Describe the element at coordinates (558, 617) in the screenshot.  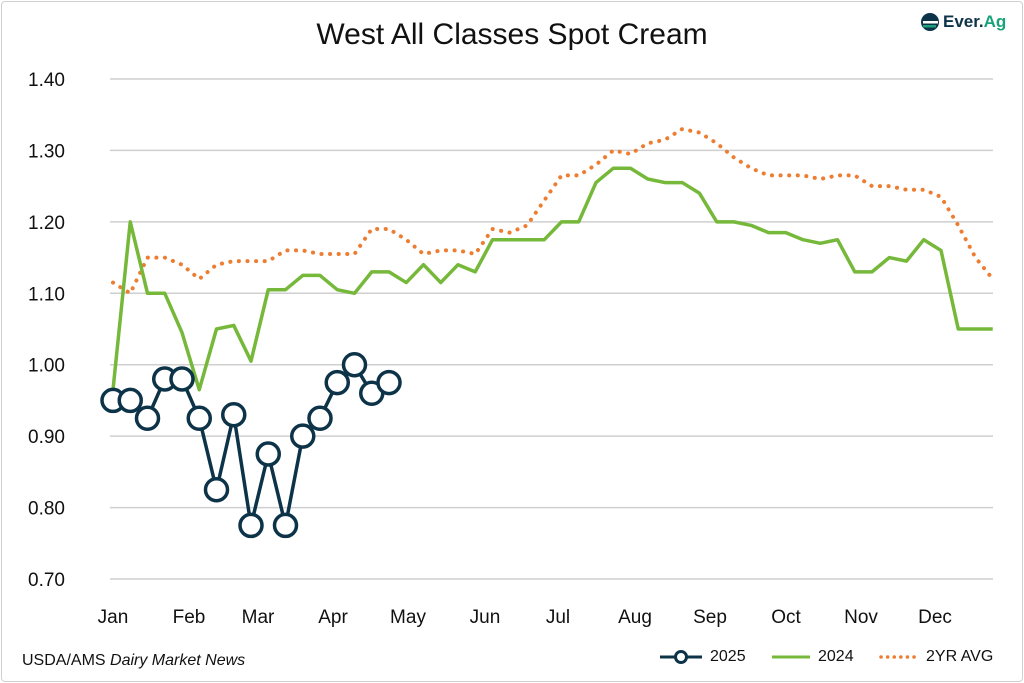
I see `x-tick-label: Jul` at that location.